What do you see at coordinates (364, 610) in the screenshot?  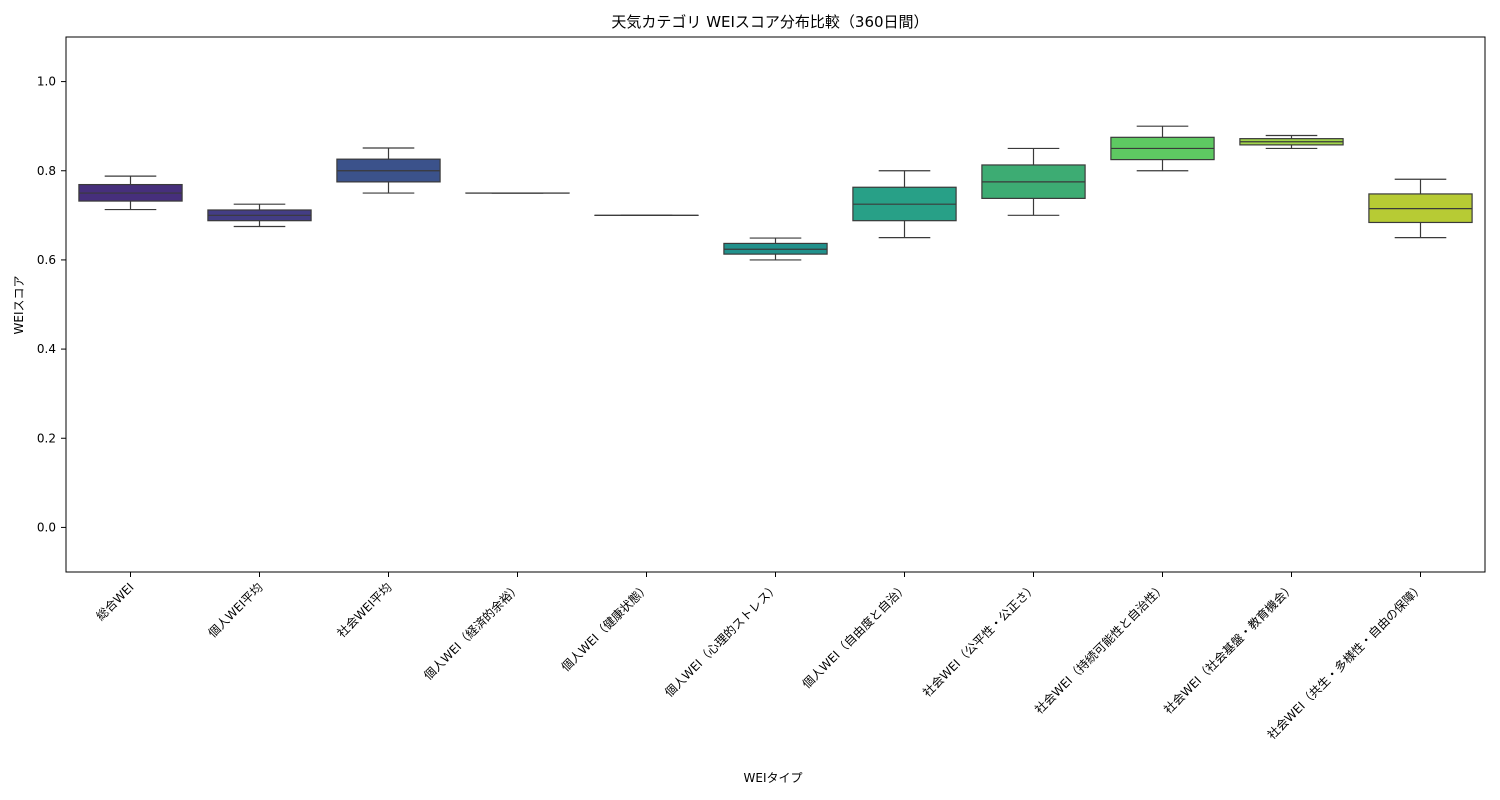 I see `x-tick-label: 社会WEI平均` at bounding box center [364, 610].